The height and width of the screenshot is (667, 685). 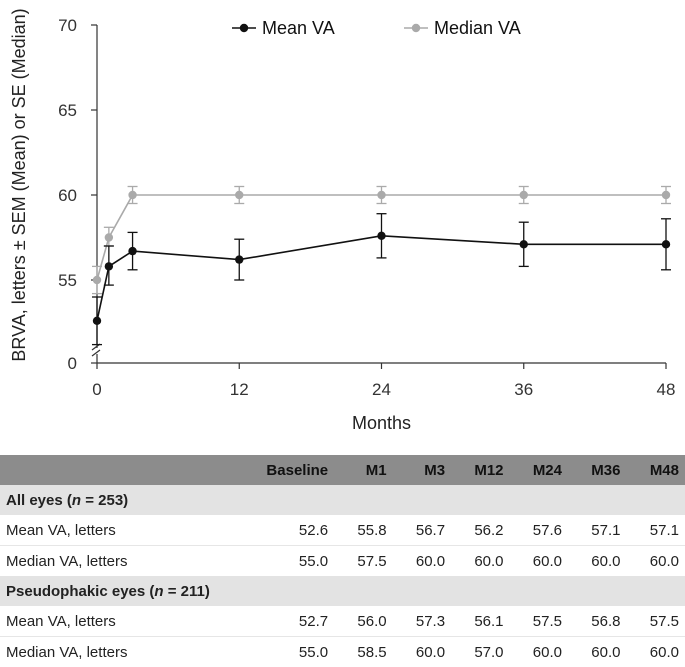 I want to click on x-tick-label: 36, so click(x=523, y=389).